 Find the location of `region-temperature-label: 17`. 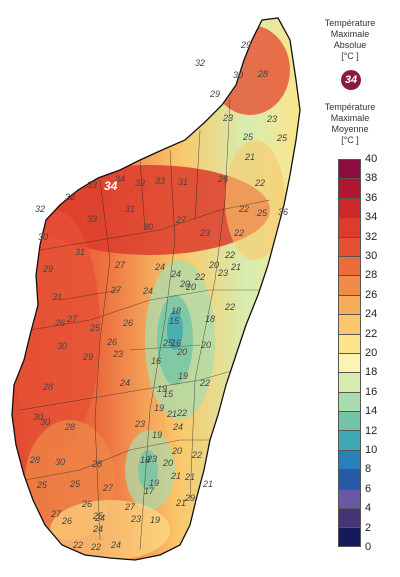

region-temperature-label: 17 is located at coordinates (149, 491).